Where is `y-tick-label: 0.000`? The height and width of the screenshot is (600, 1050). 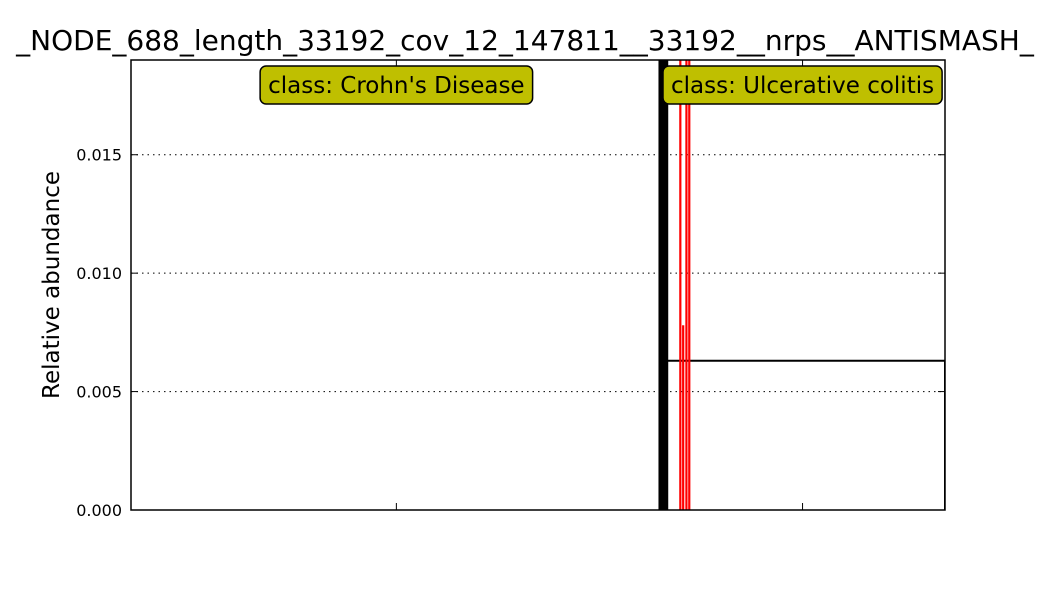 y-tick-label: 0.000 is located at coordinates (99, 510).